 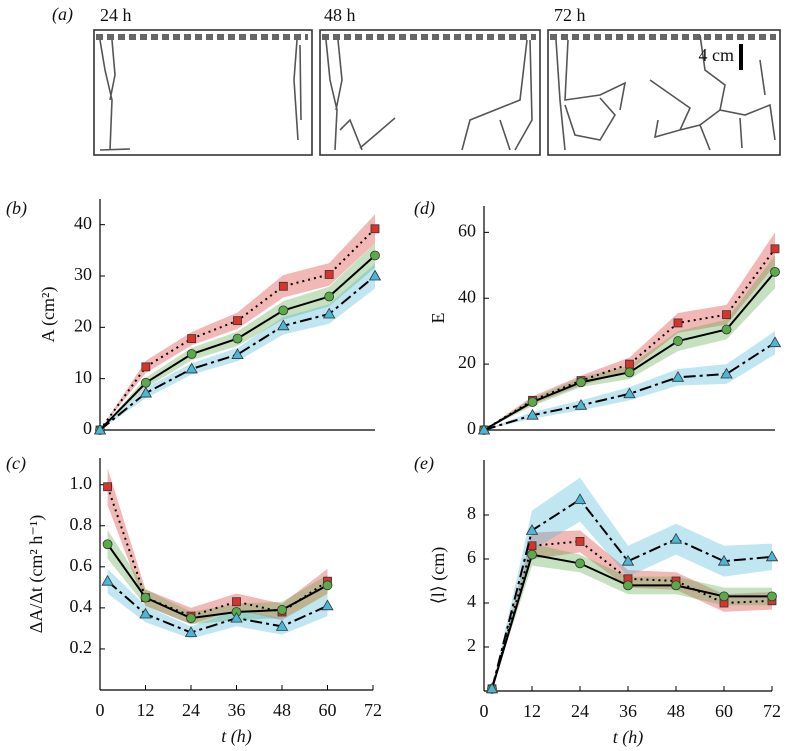 I want to click on y-tick-label: 0.8, so click(x=81, y=524).